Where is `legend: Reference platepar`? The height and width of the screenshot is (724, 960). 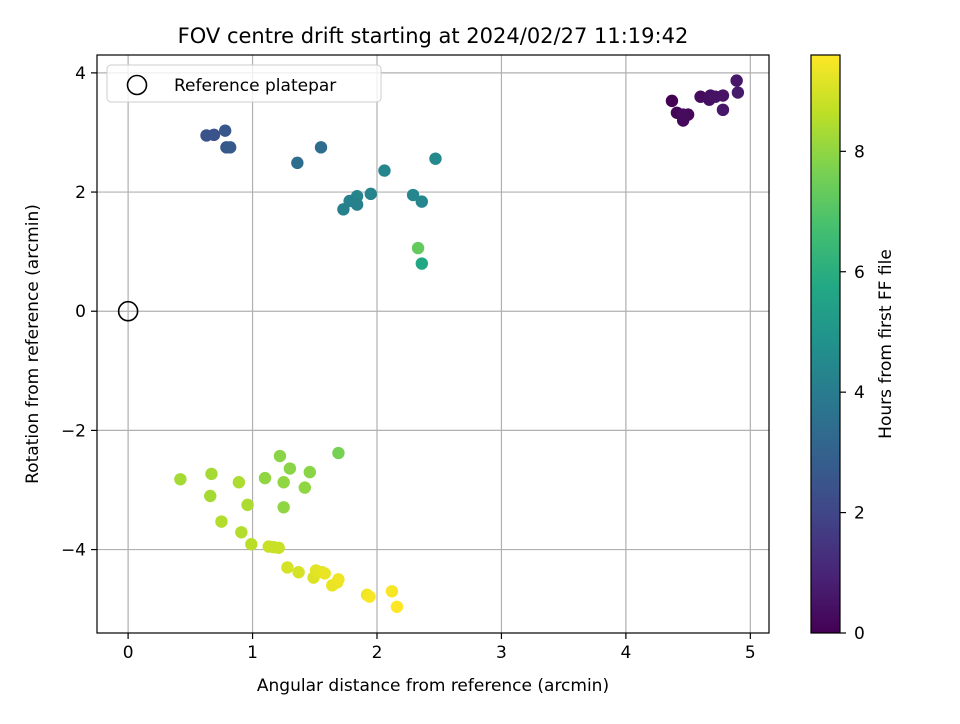 legend: Reference platepar is located at coordinates (244, 83).